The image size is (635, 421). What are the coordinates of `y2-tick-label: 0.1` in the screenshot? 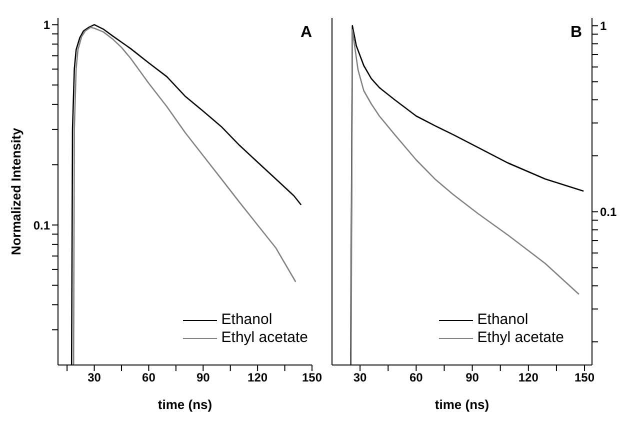 It's located at (609, 211).